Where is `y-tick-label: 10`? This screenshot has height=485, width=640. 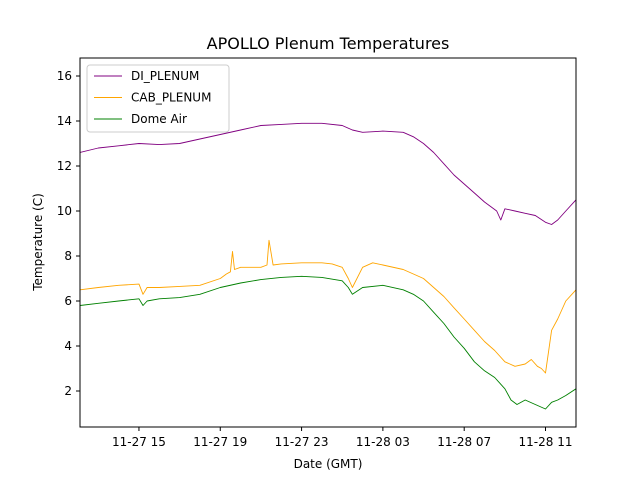
y-tick-label: 10 is located at coordinates (64, 211).